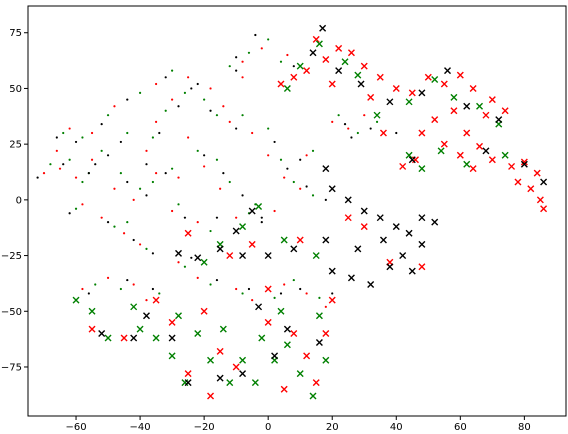 Image resolution: width=568 pixels, height=434 pixels. I want to click on y-tick-label: 75, so click(15, 33).